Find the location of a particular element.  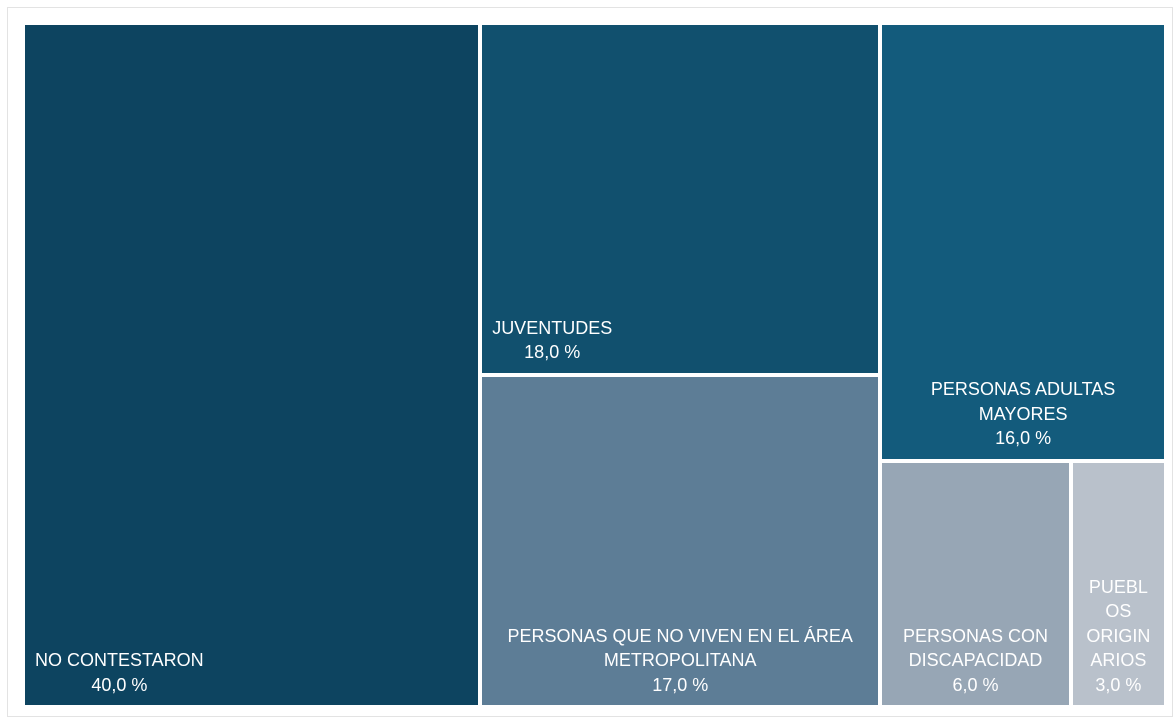

tile: PERSONAS ADULTAS MAYORES 16,0 % is located at coordinates (1023, 242).